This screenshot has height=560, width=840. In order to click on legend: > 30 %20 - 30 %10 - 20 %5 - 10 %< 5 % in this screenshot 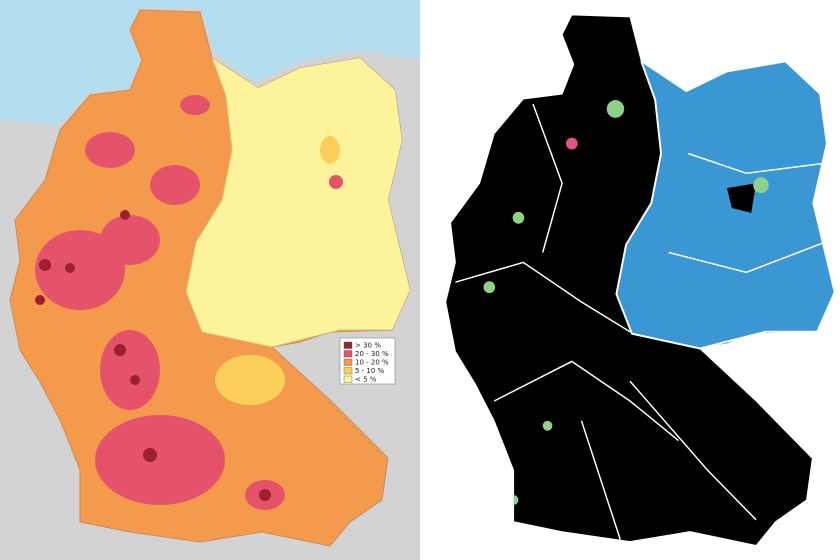, I will do `click(366, 362)`.